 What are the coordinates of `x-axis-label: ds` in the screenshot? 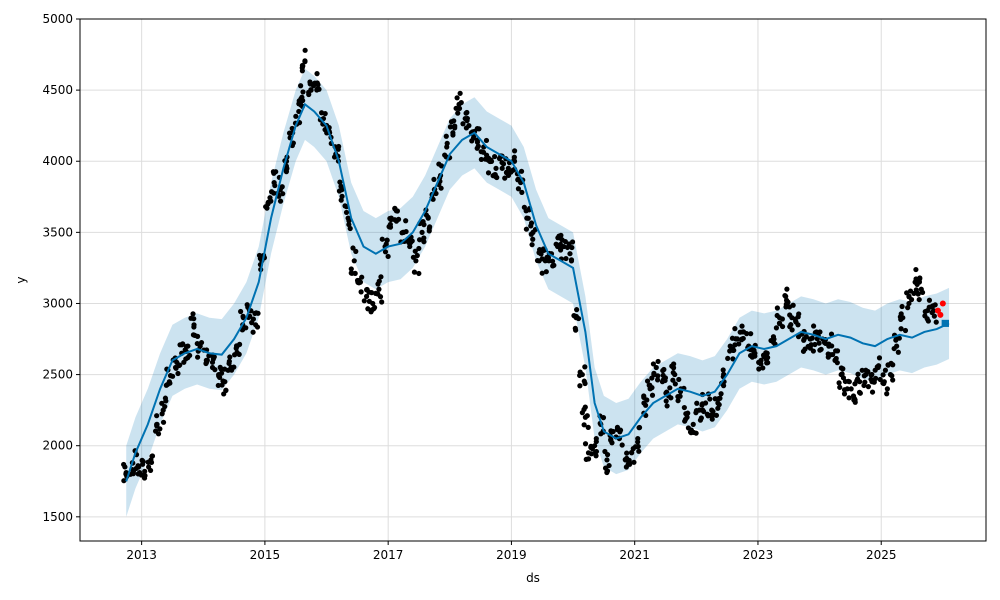 It's located at (533, 578).